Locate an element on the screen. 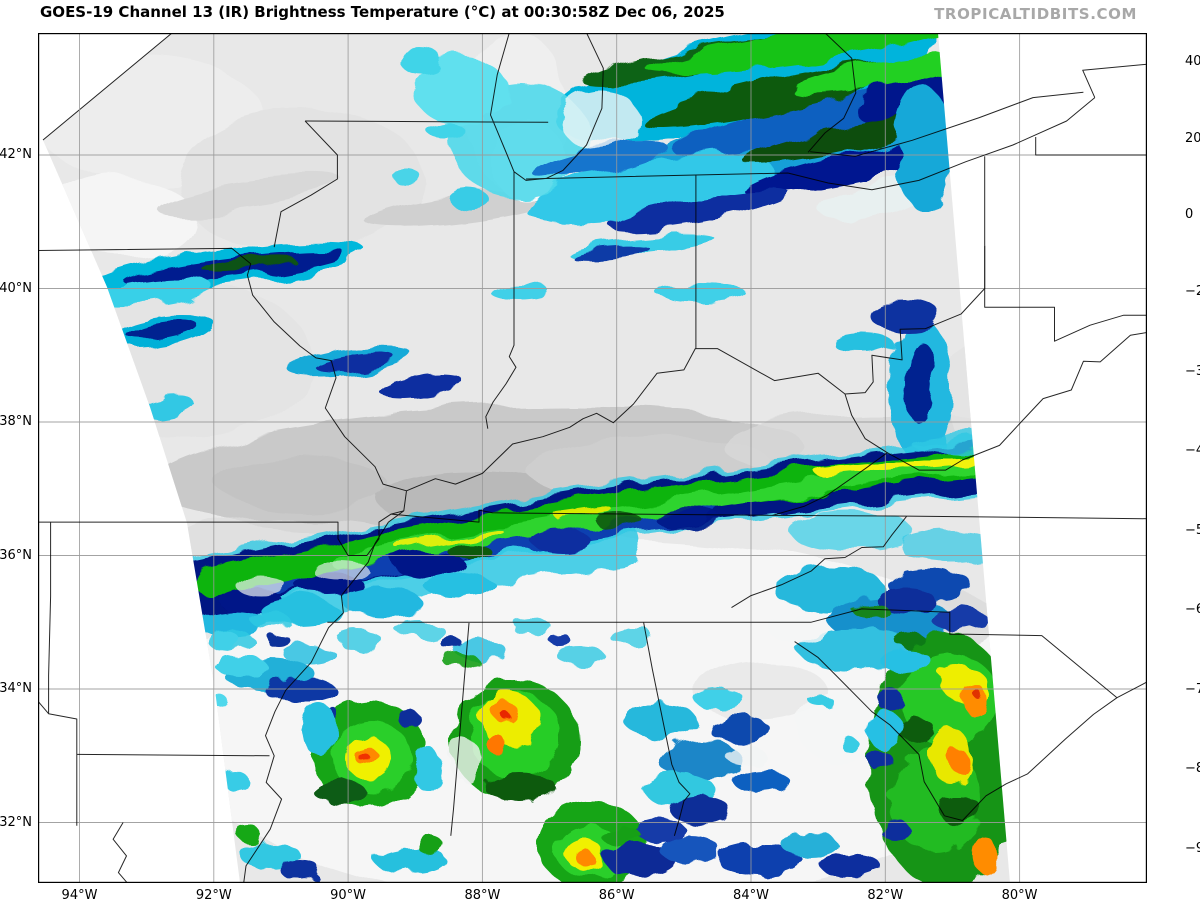 The image size is (1200, 906). colorbar is located at coordinates (1168, 455).